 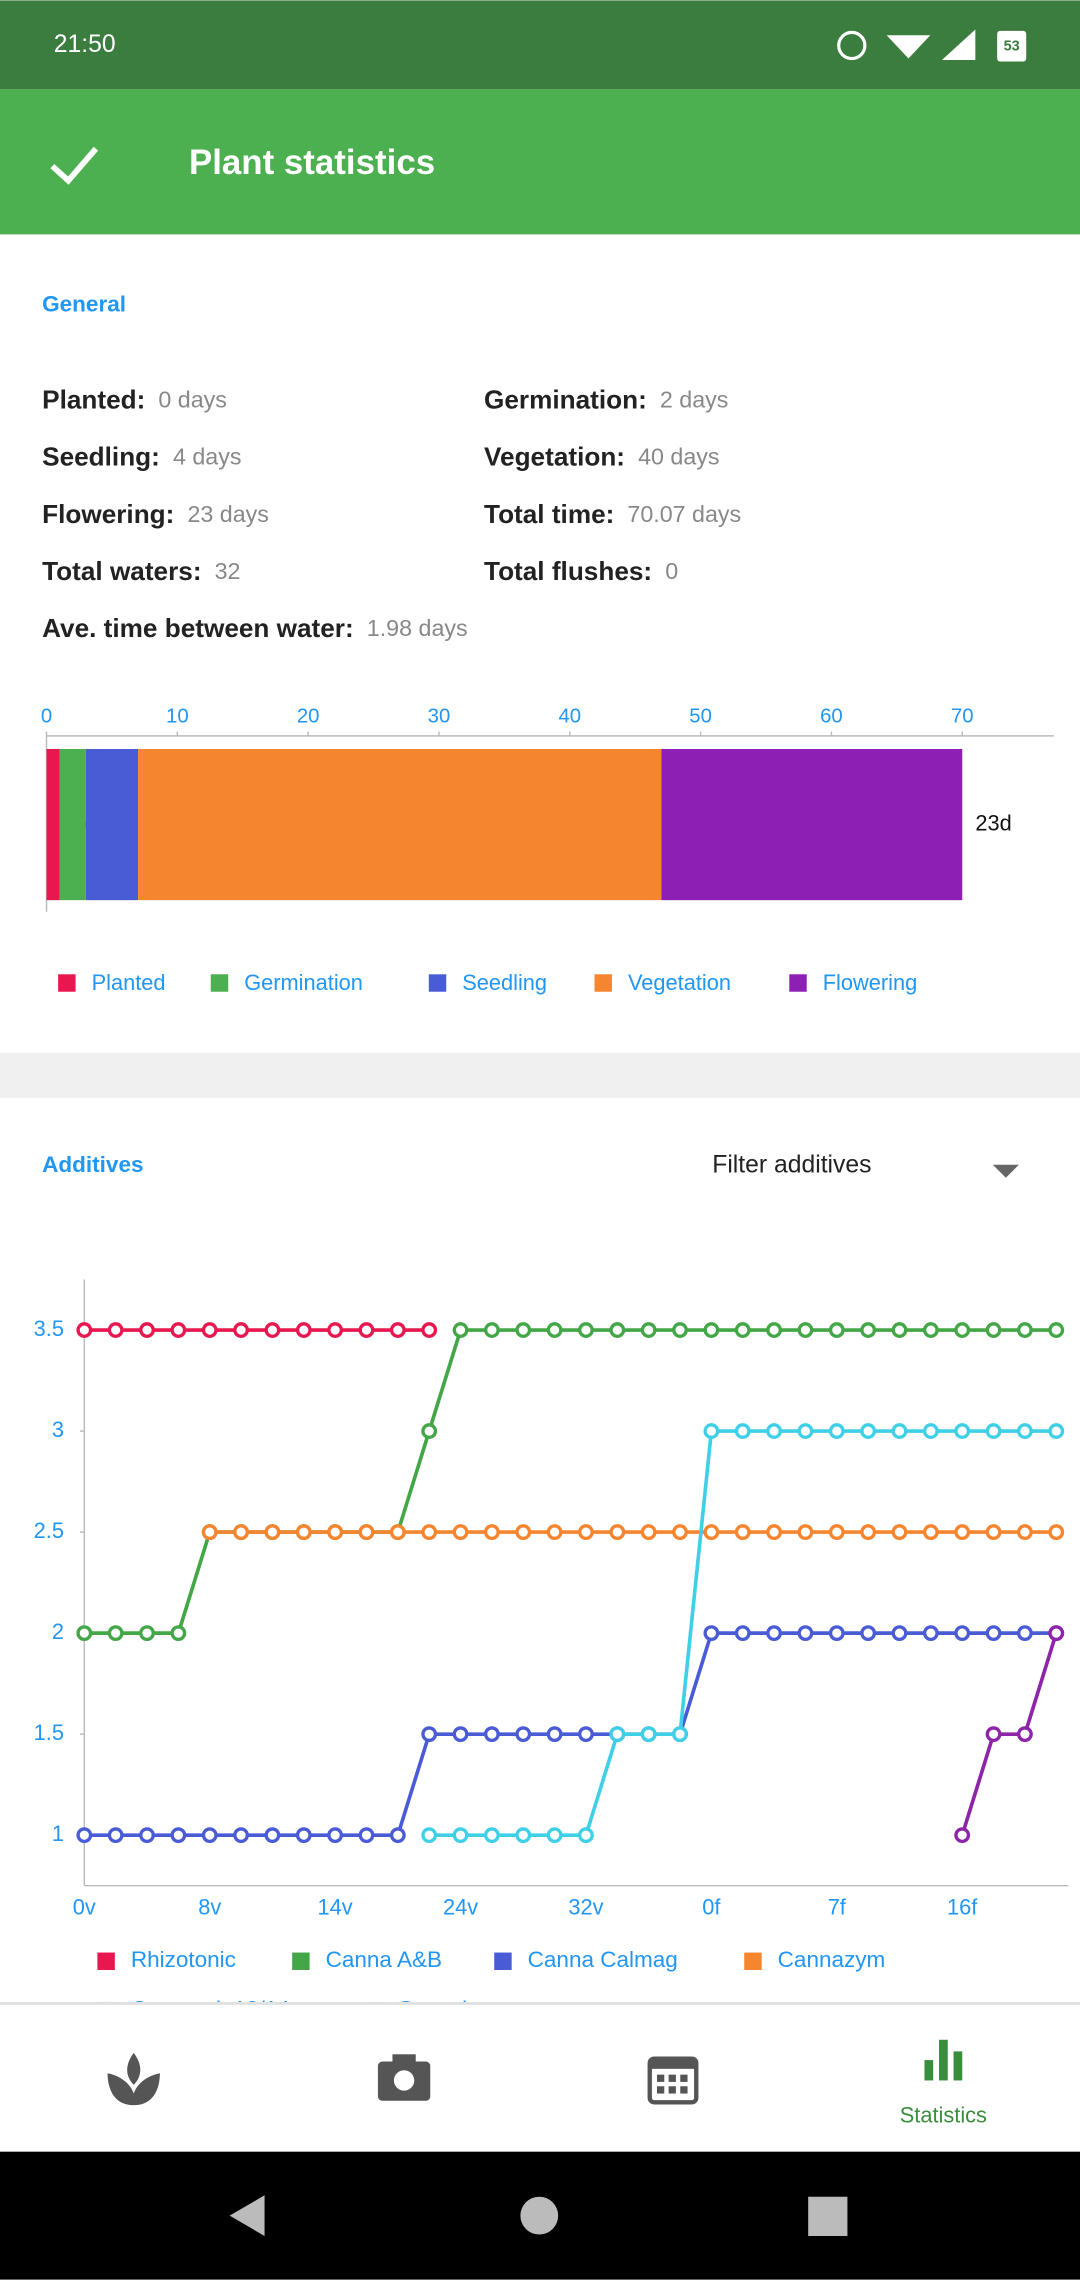 What do you see at coordinates (828, 2216) in the screenshot?
I see `recents-button` at bounding box center [828, 2216].